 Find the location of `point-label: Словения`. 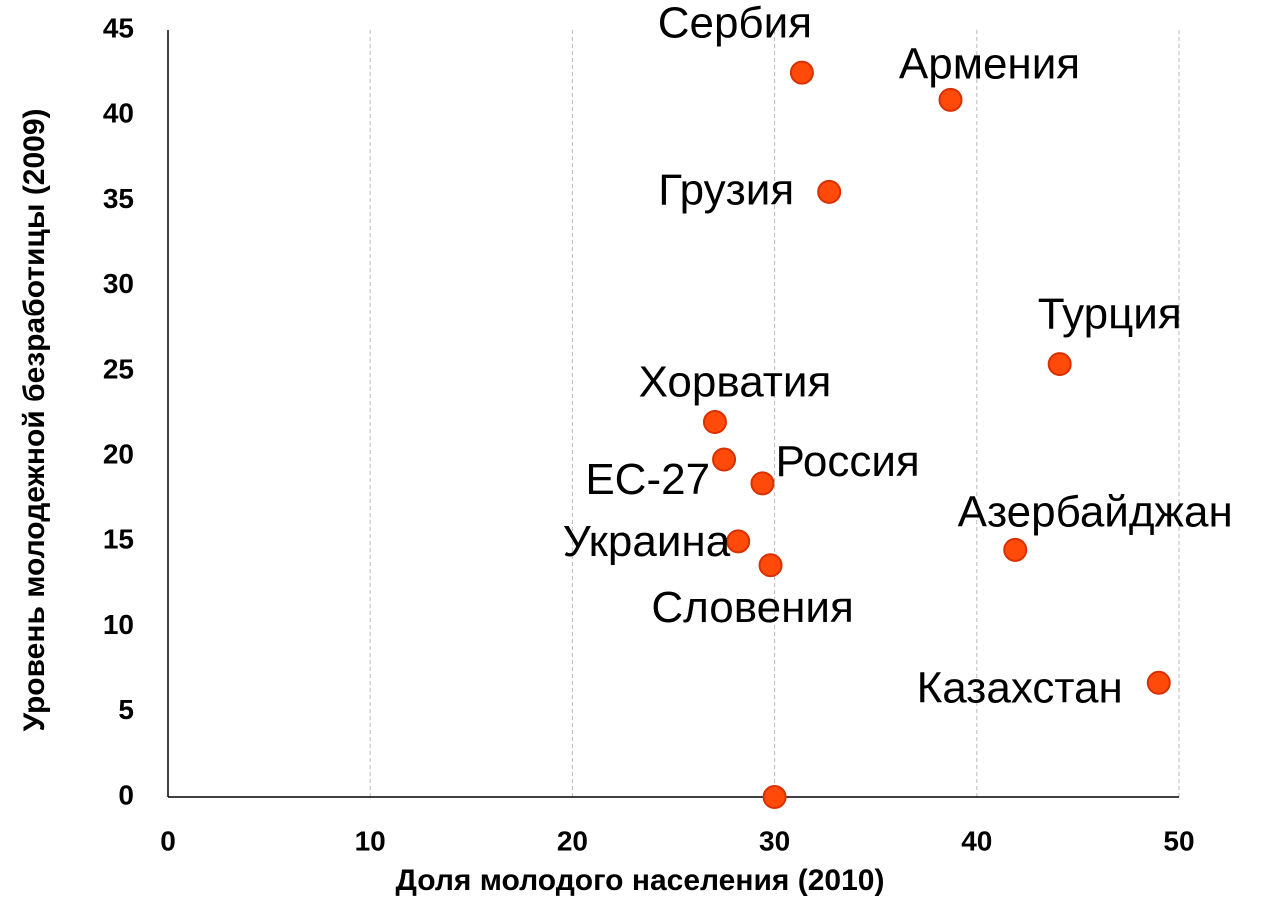

point-label: Словения is located at coordinates (752, 607).